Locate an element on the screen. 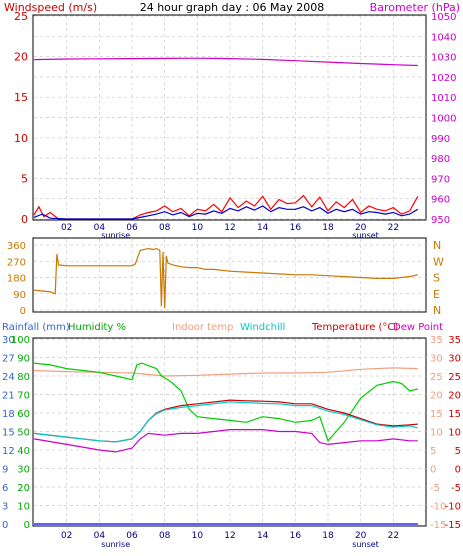  compass-label: W is located at coordinates (438, 261).